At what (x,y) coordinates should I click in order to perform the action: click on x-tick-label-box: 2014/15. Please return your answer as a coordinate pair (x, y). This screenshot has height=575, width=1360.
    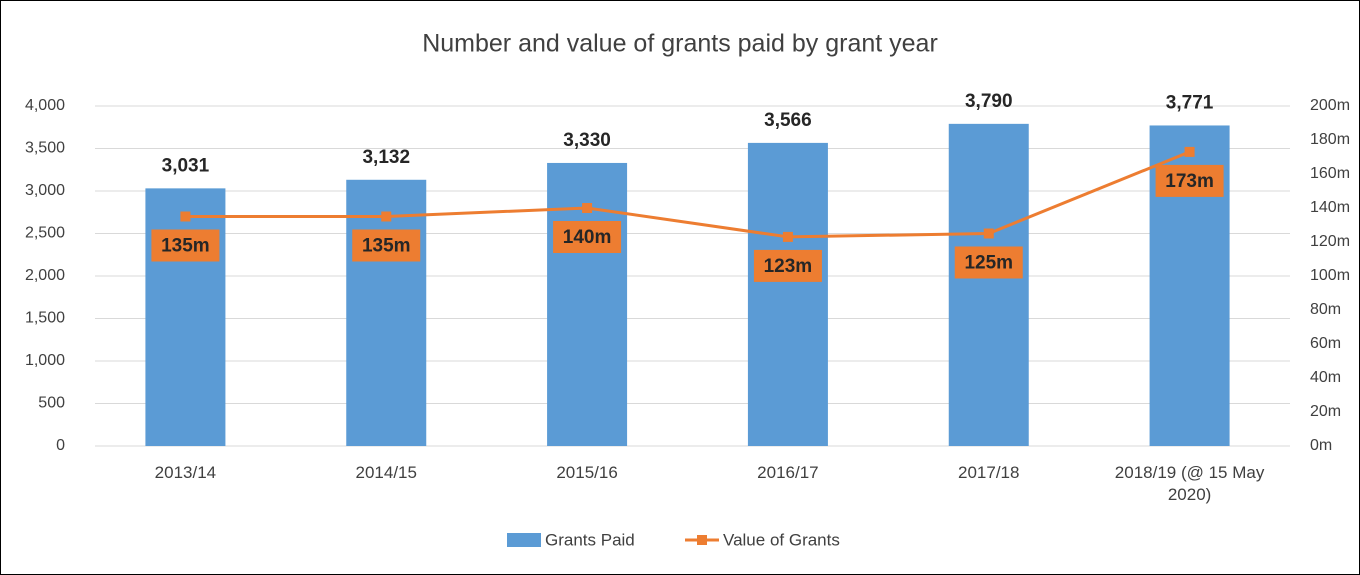
    Looking at the image, I should click on (386, 472).